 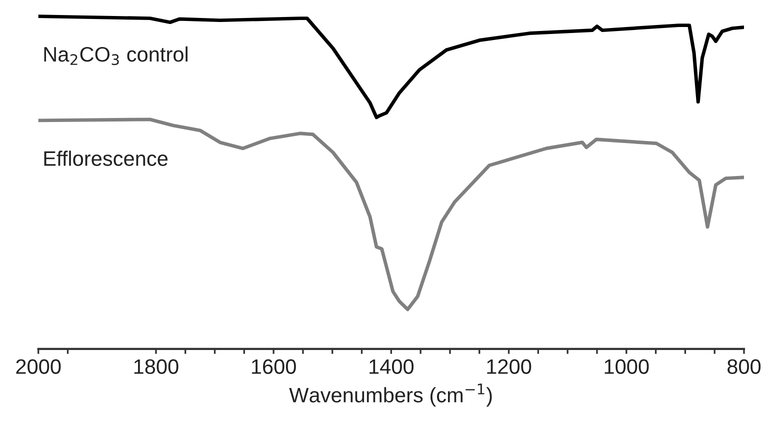 I want to click on x-axis-title: Wavenumbers (cm$^{−1}$), so click(x=390, y=395).